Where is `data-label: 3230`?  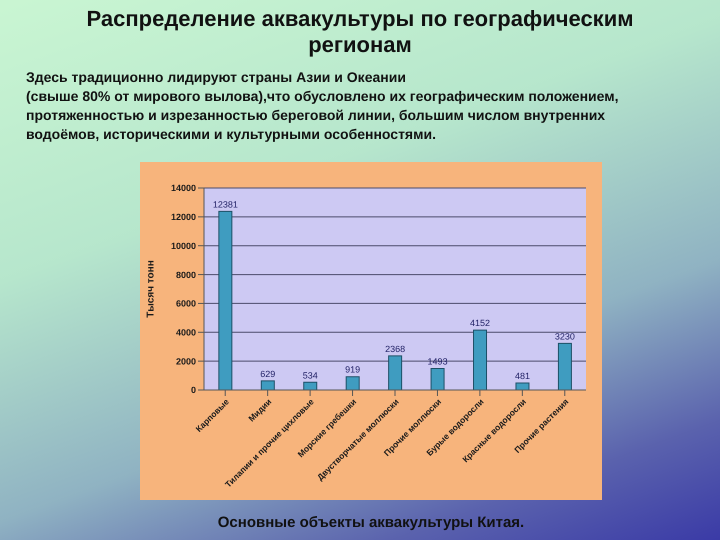 data-label: 3230 is located at coordinates (564, 336).